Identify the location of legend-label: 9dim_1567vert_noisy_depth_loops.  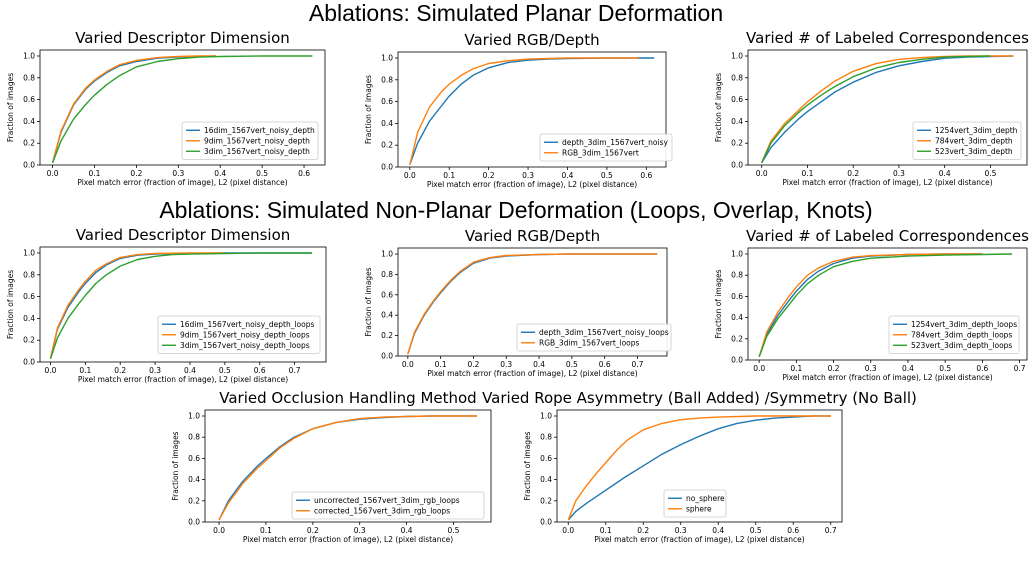
(245, 334).